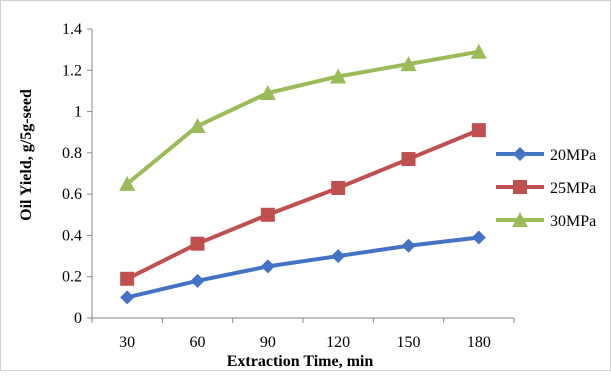  Describe the element at coordinates (127, 342) in the screenshot. I see `x-tick-label: 30` at that location.